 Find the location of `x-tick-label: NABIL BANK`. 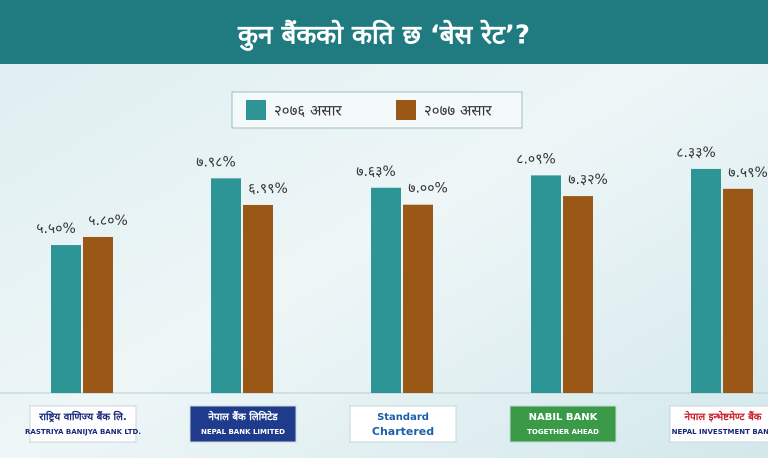

x-tick-label: NABIL BANK is located at coordinates (564, 417).